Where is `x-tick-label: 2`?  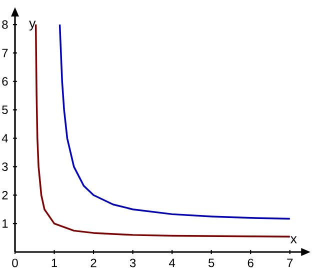 x-tick-label: 2 is located at coordinates (93, 263).